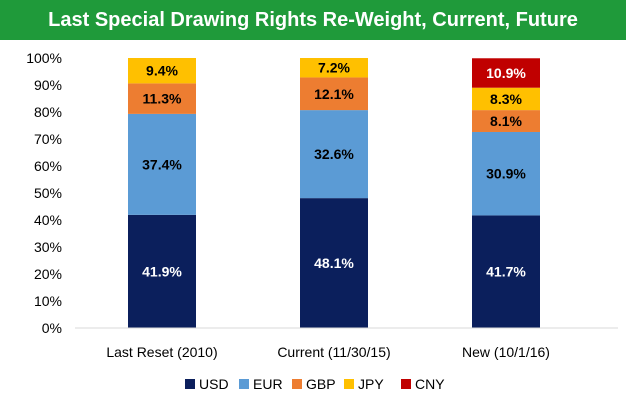  I want to click on legend-swatch-cny, so click(406, 384).